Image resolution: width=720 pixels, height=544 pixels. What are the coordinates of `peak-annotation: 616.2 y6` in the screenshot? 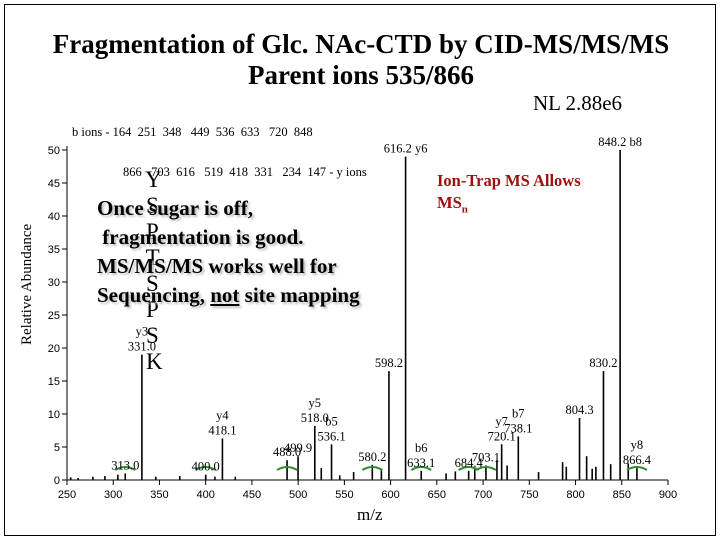 It's located at (406, 149).